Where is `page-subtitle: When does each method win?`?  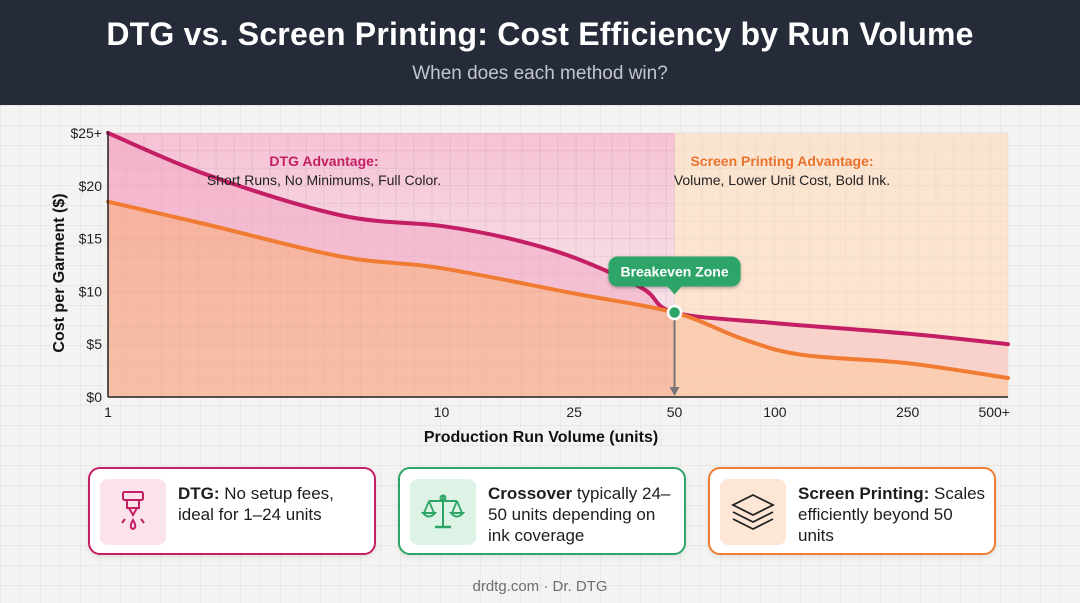 page-subtitle: When does each method win? is located at coordinates (540, 73).